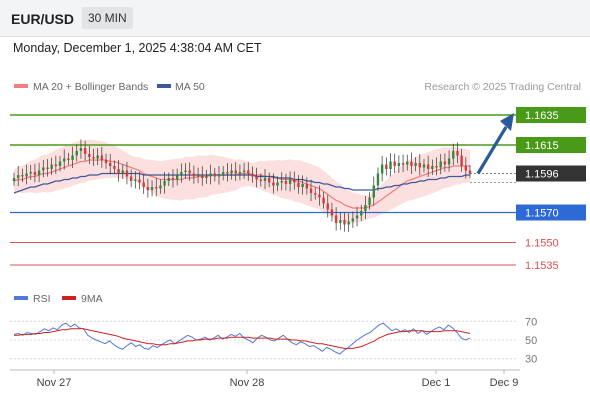 This screenshot has height=400, width=590. Describe the element at coordinates (164, 86) in the screenshot. I see `ma50-legend-swatch` at that location.